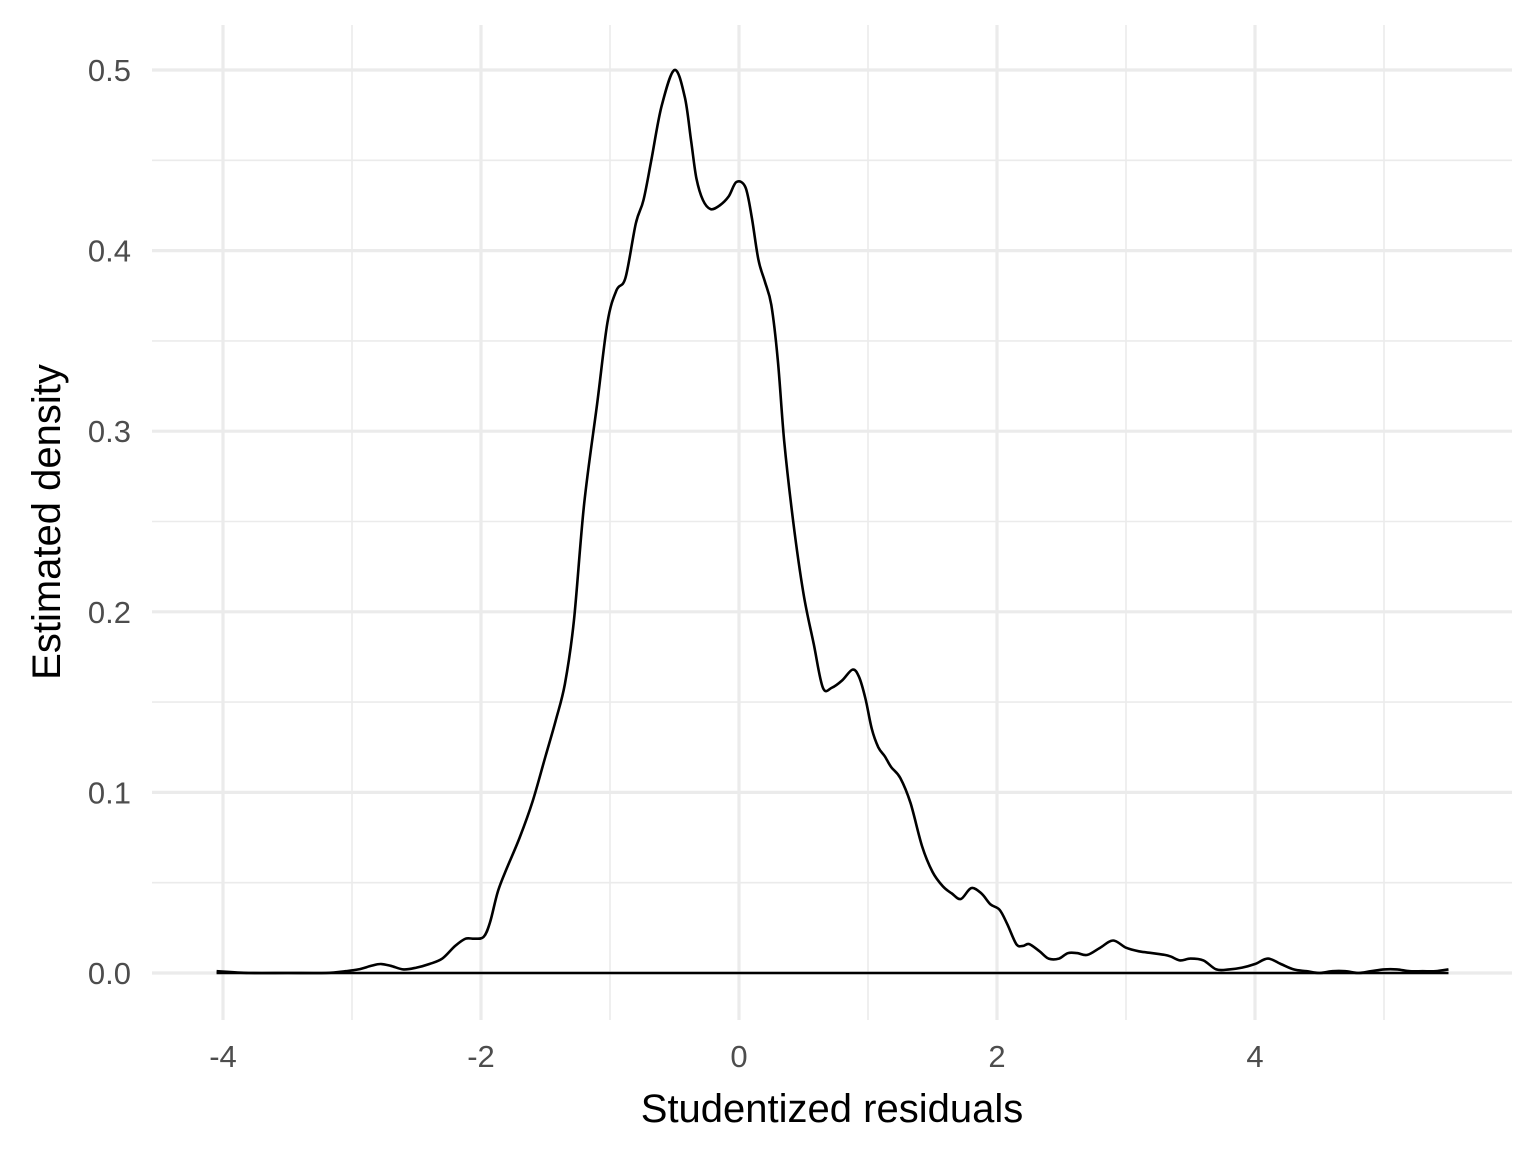 The height and width of the screenshot is (1152, 1536). I want to click on x-tick-label: 4, so click(1254, 1056).